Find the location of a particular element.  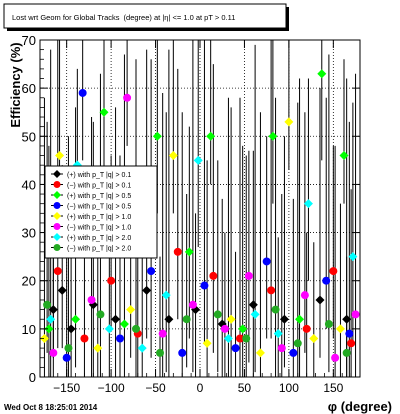

x-tick-label: 0 is located at coordinates (200, 388).